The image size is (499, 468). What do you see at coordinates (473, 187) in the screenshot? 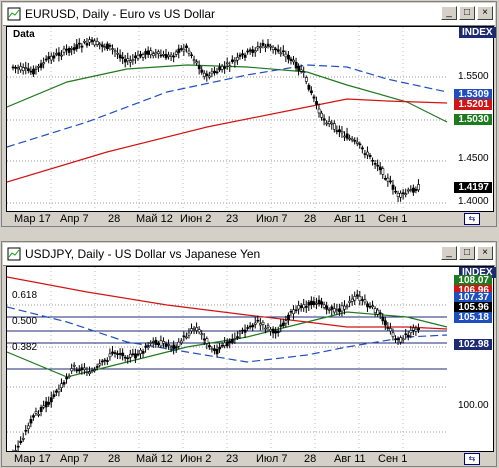
I see `price-level-tag: 1.4197` at bounding box center [473, 187].